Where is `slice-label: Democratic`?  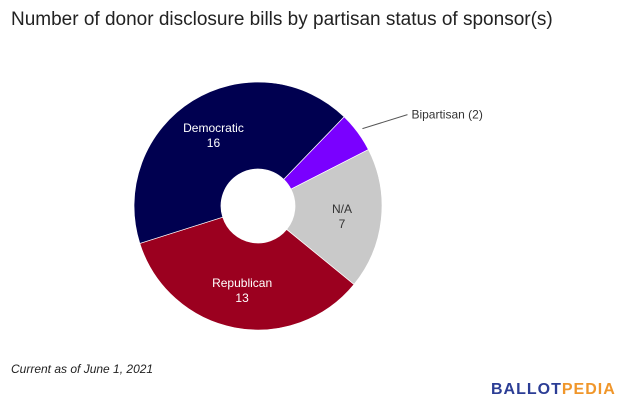 slice-label: Democratic is located at coordinates (213, 128).